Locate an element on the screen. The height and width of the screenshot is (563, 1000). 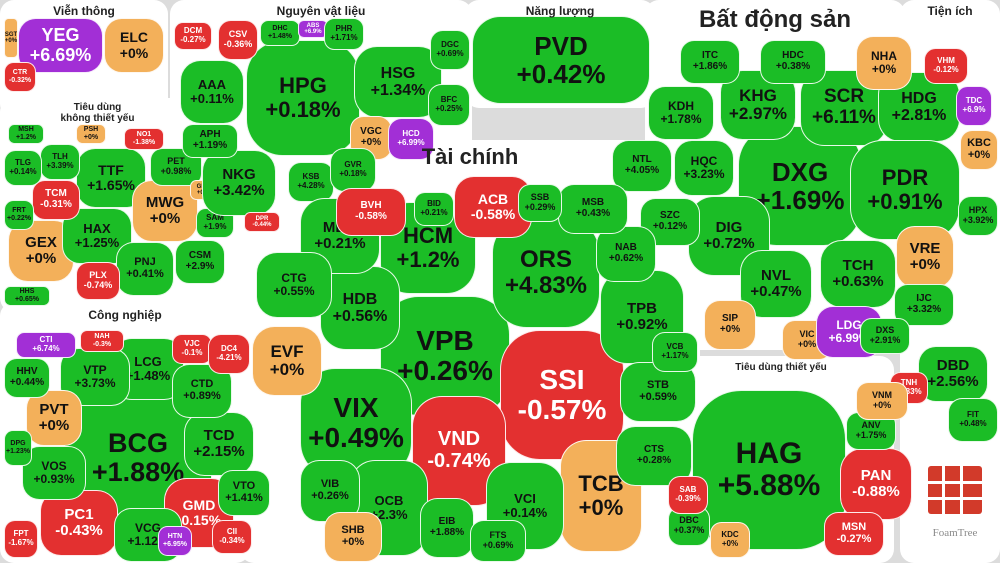
tile-abs: ABS +6.9% is located at coordinates (313, 29).